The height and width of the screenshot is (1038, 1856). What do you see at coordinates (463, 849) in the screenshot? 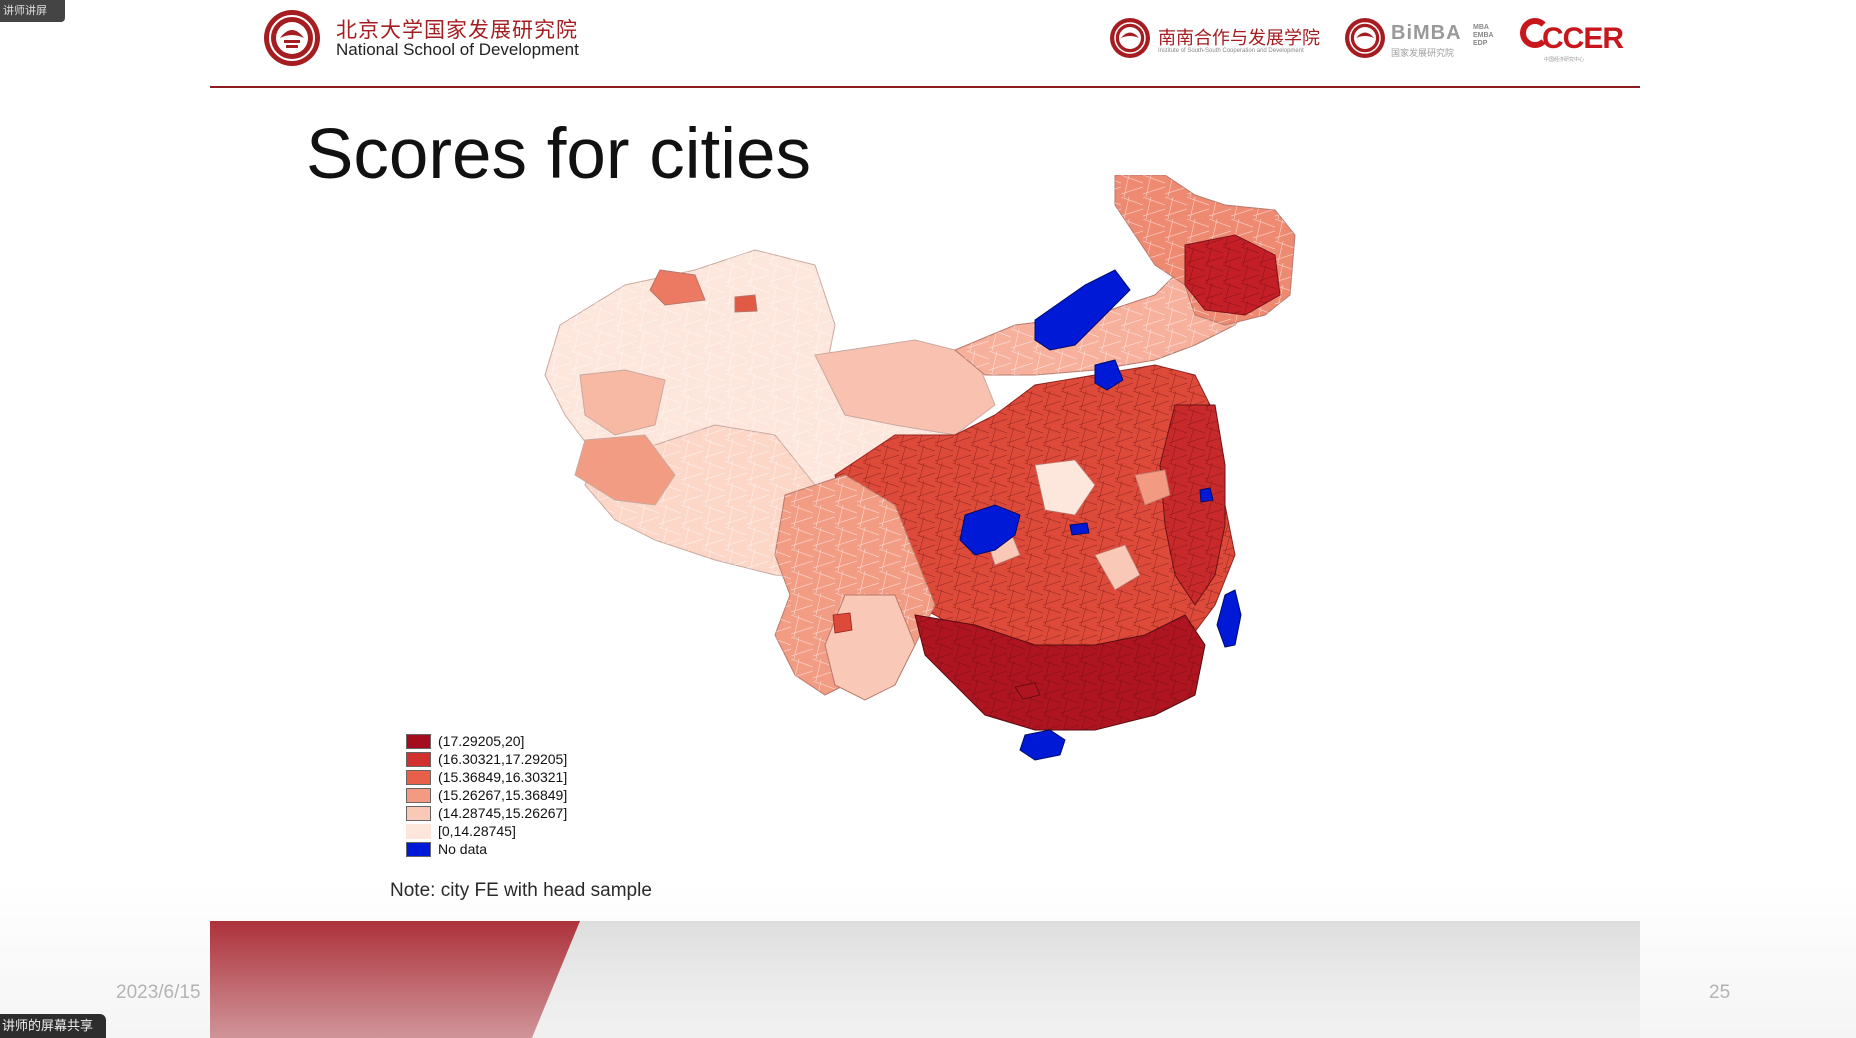
I see `legend-label: No data` at bounding box center [463, 849].